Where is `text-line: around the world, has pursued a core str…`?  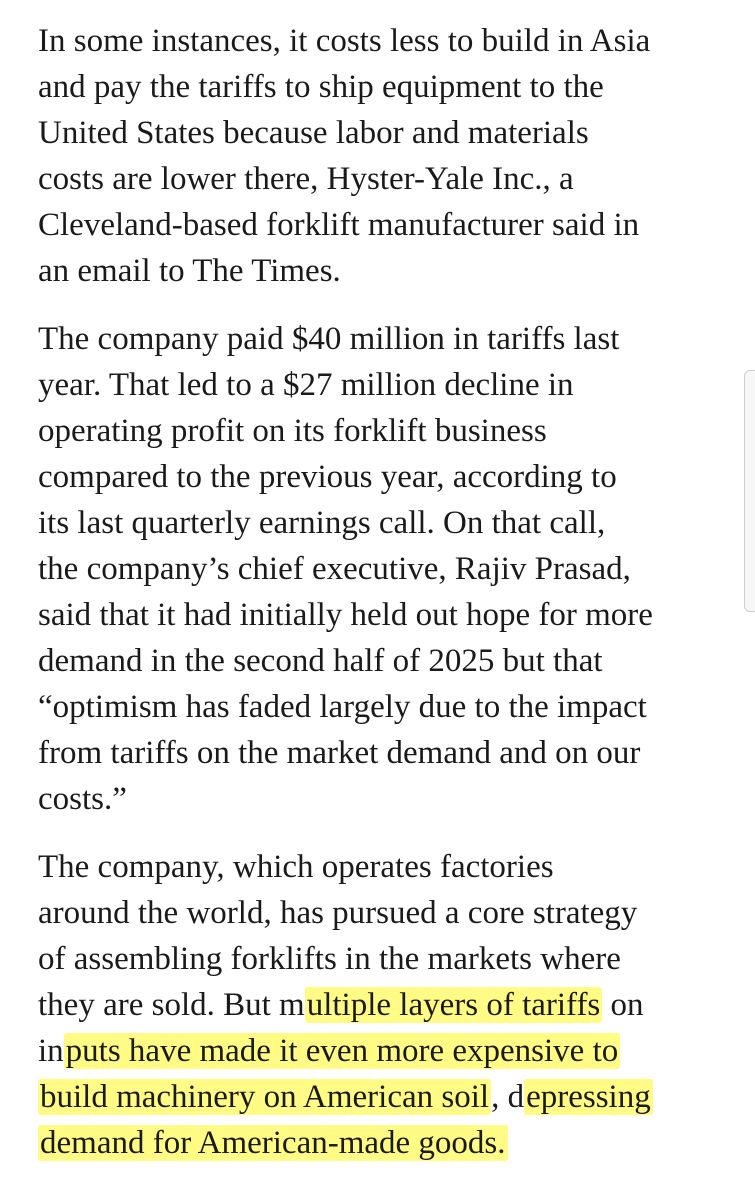 text-line: around the world, has pursued a core str… is located at coordinates (338, 913).